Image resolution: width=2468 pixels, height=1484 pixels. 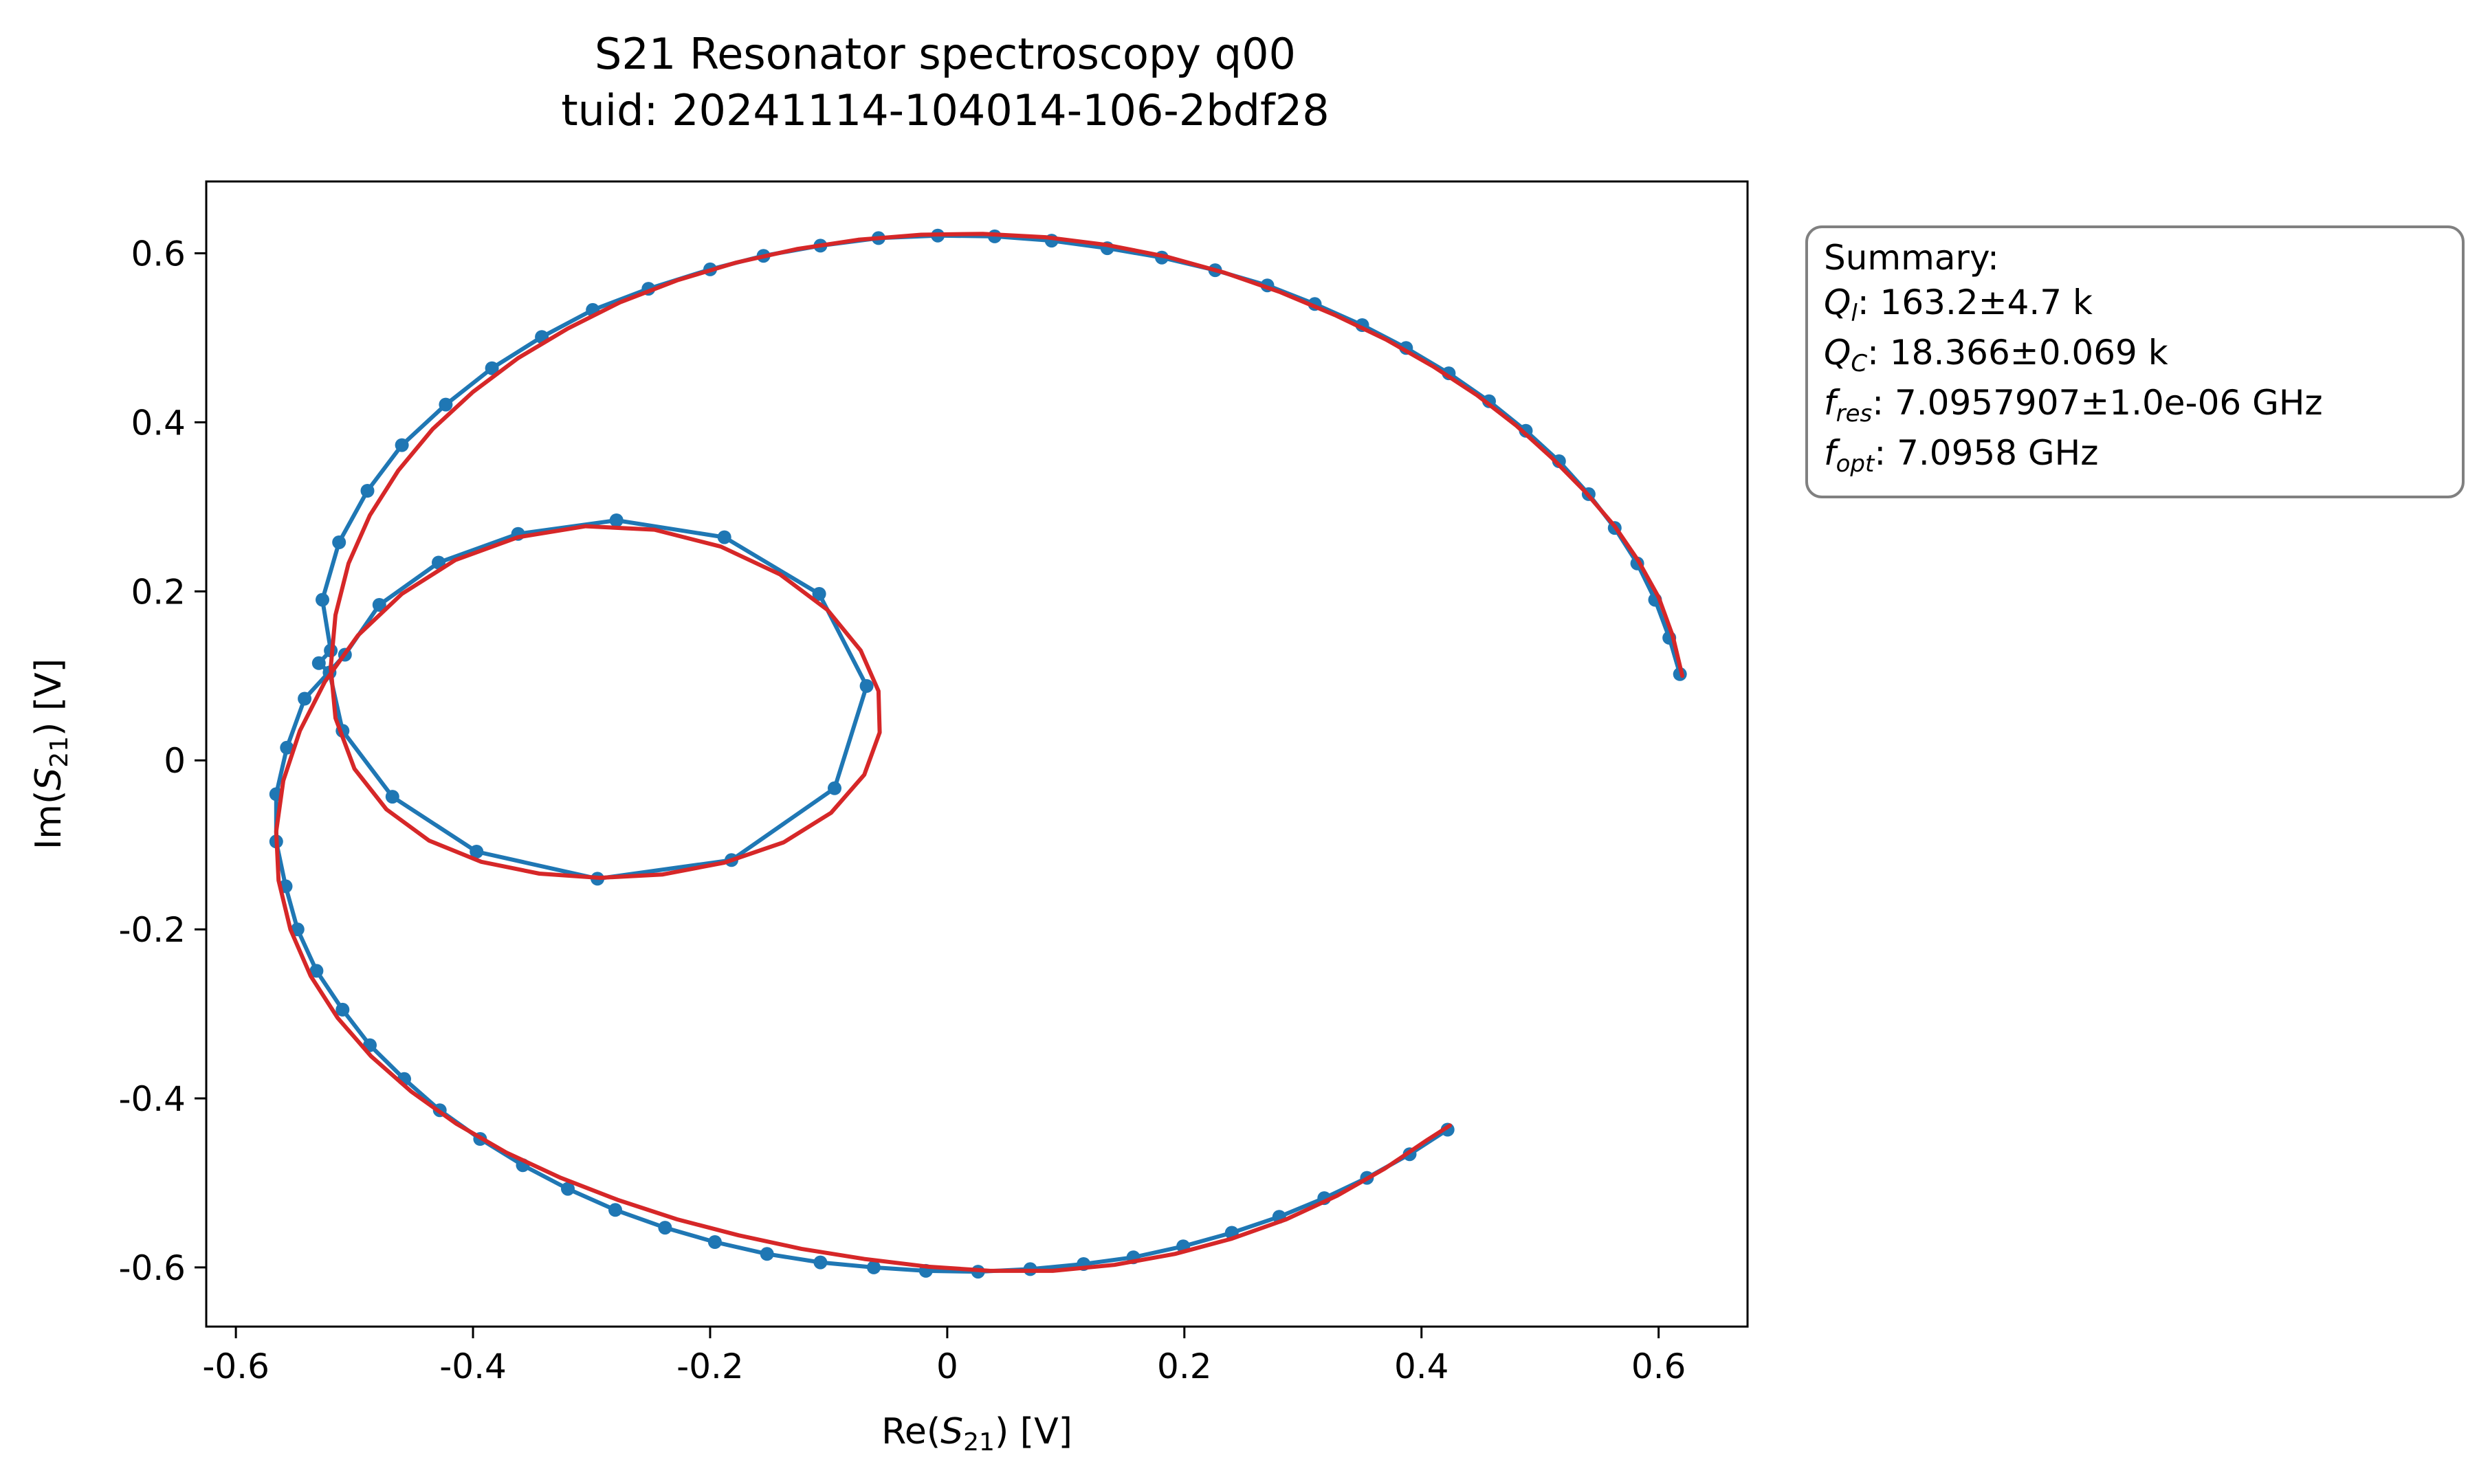 What do you see at coordinates (2073, 406) in the screenshot?
I see `summary-f-res: fres: 7.0957907±1.0e-06 GHz` at bounding box center [2073, 406].